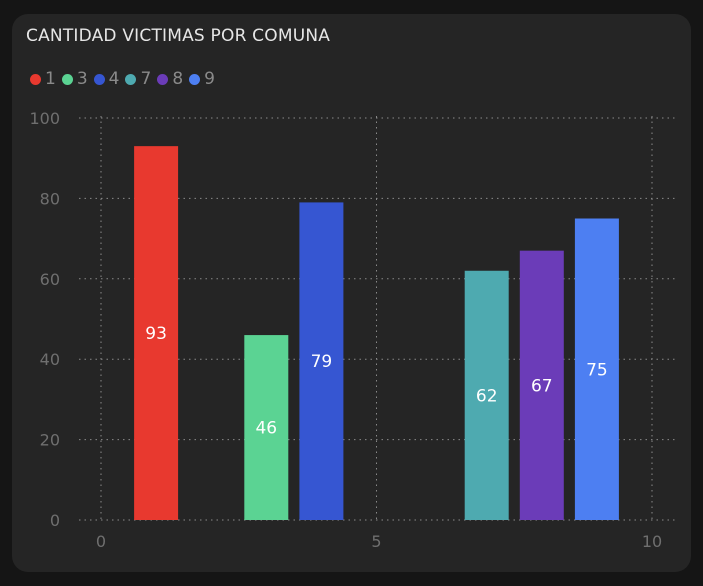  I want to click on bar-value-label: 93, so click(156, 334).